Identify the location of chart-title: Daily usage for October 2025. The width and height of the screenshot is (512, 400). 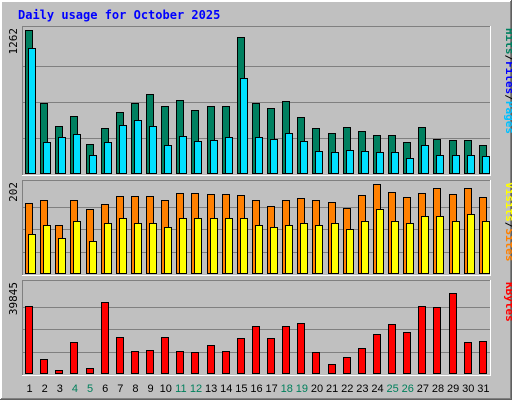
(119, 15).